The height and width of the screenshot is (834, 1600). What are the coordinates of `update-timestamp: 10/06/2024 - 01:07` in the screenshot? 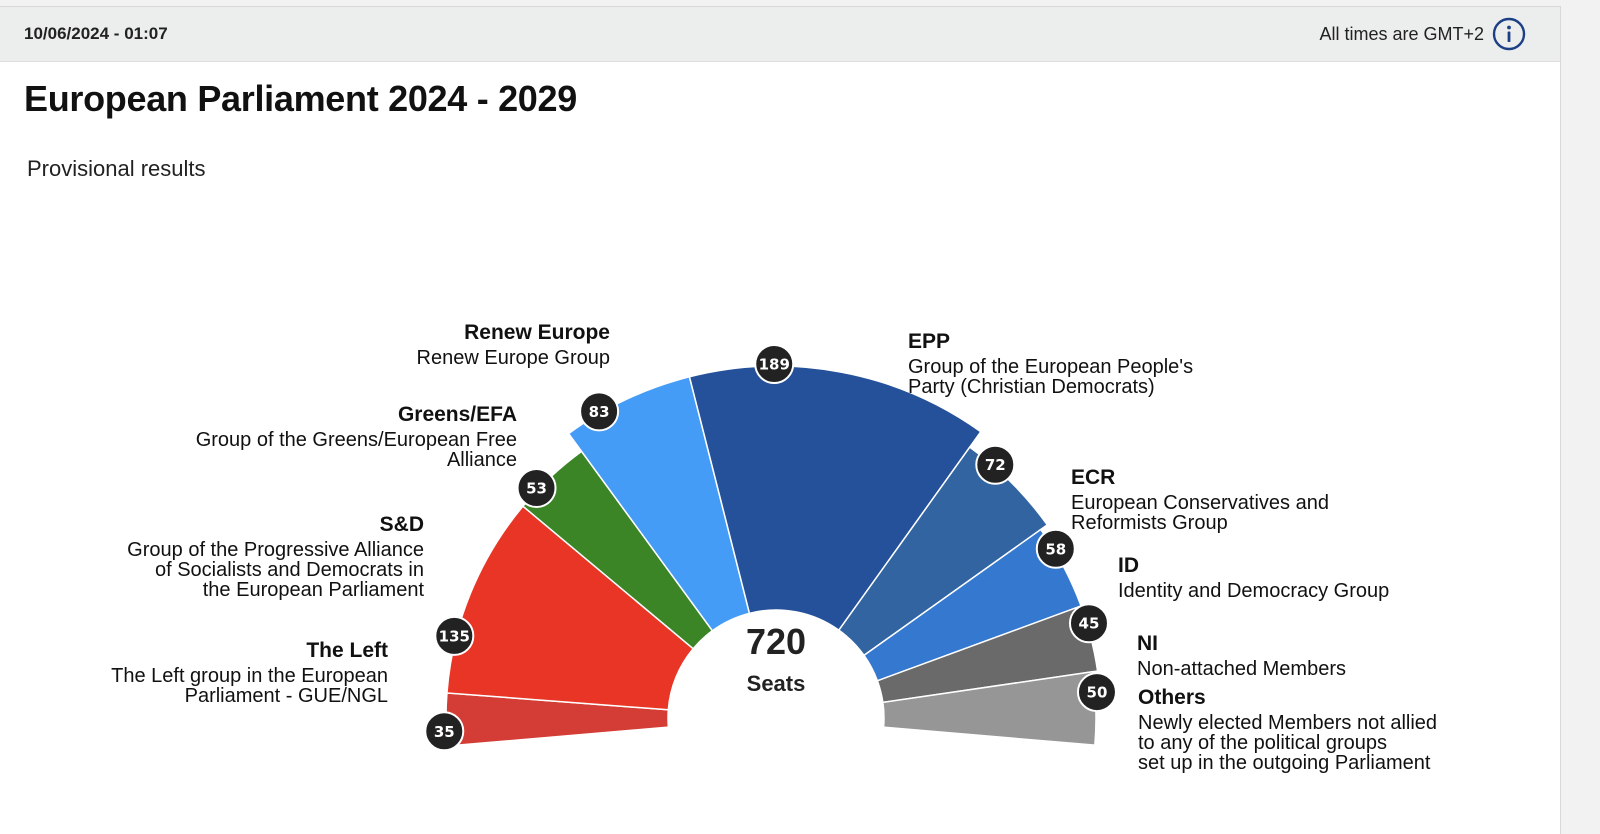 It's located at (96, 33).